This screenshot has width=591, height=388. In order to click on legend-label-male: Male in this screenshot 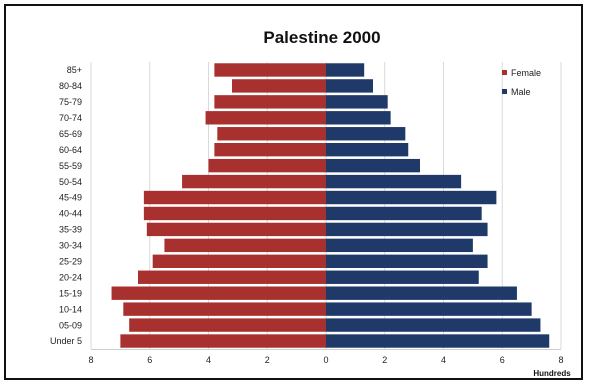, I will do `click(521, 92)`.